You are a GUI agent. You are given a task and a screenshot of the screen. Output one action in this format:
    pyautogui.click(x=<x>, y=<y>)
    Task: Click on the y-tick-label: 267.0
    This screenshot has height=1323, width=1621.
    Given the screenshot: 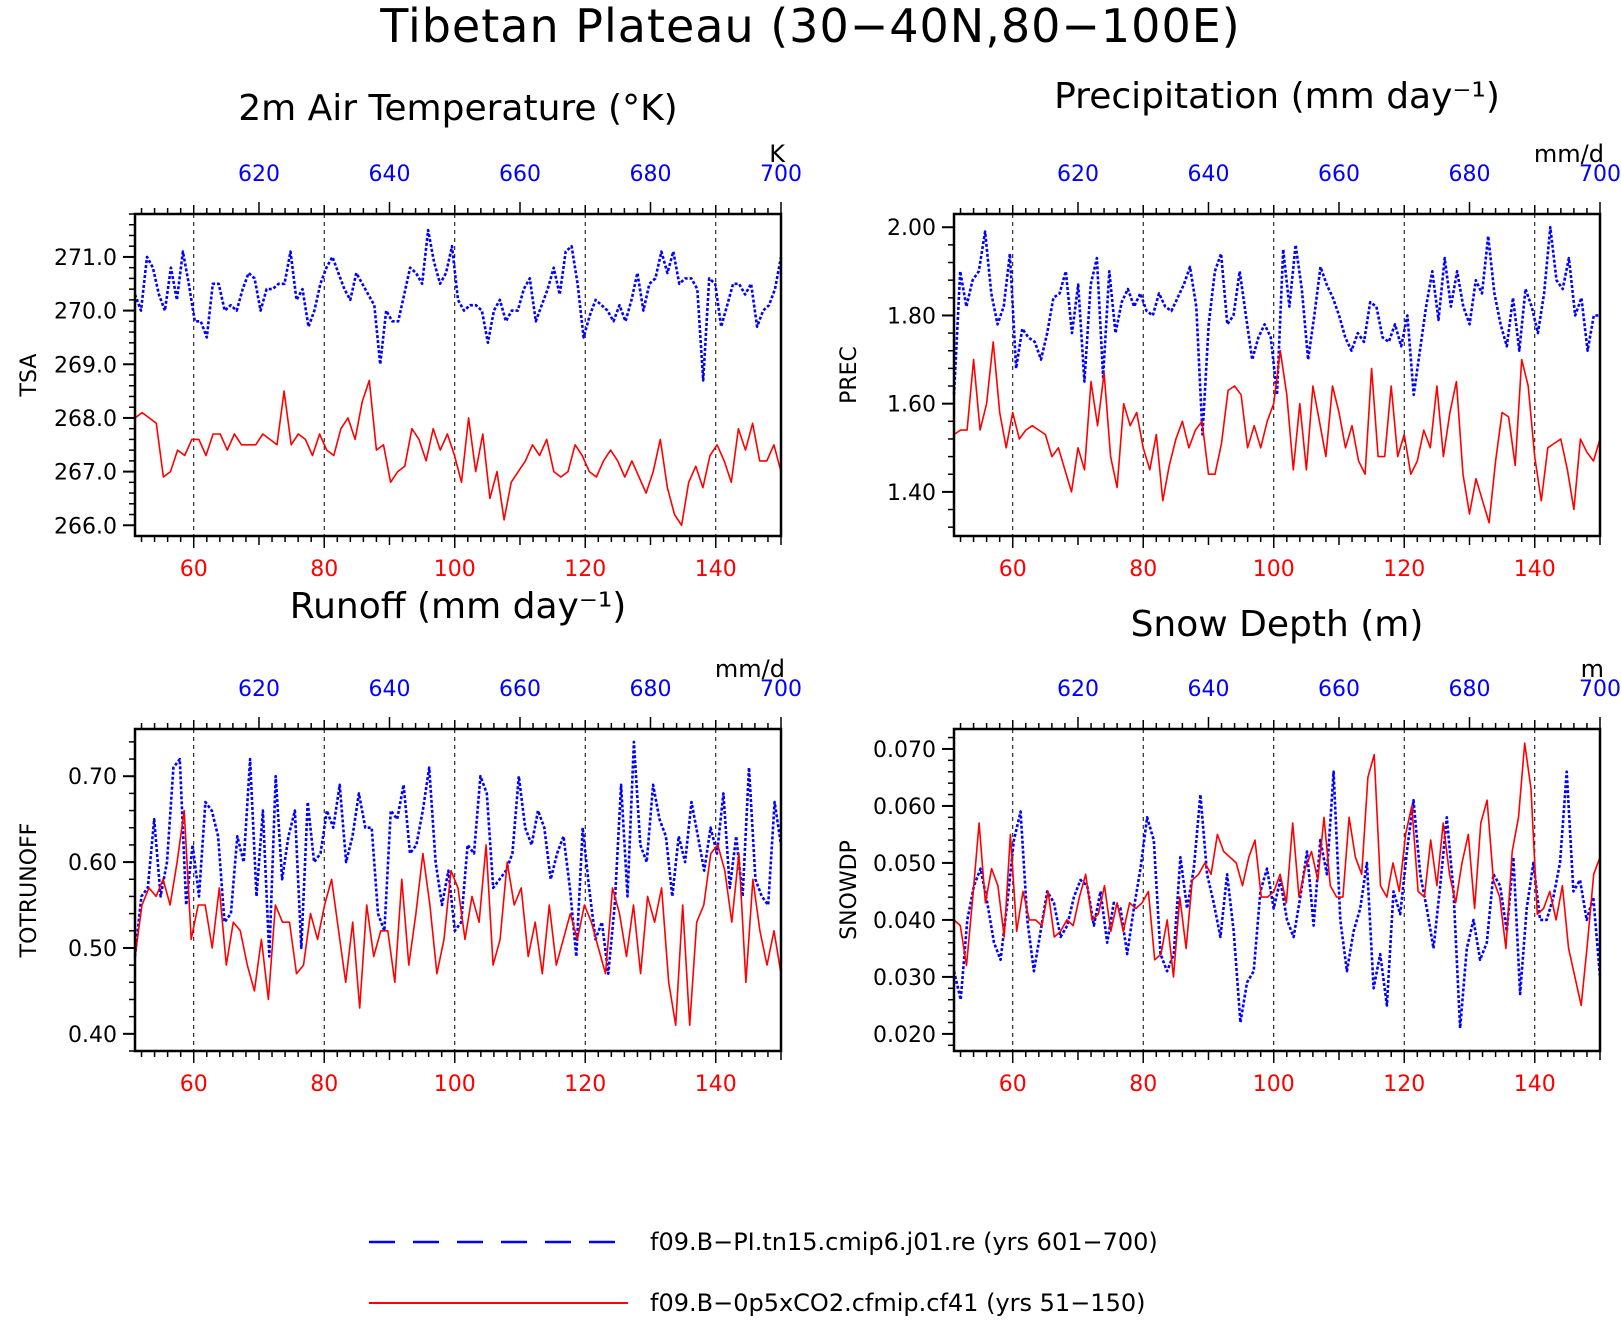 What is the action you would take?
    pyautogui.click(x=85, y=473)
    